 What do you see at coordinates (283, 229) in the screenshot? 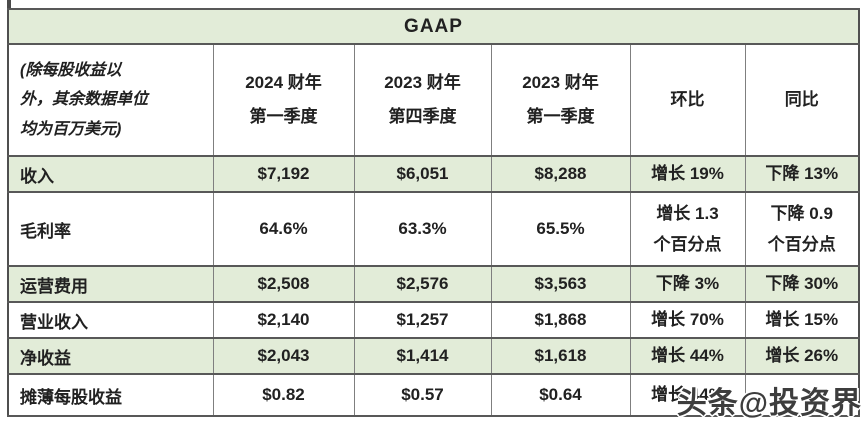
I see `table-cell: 64.6%` at bounding box center [283, 229].